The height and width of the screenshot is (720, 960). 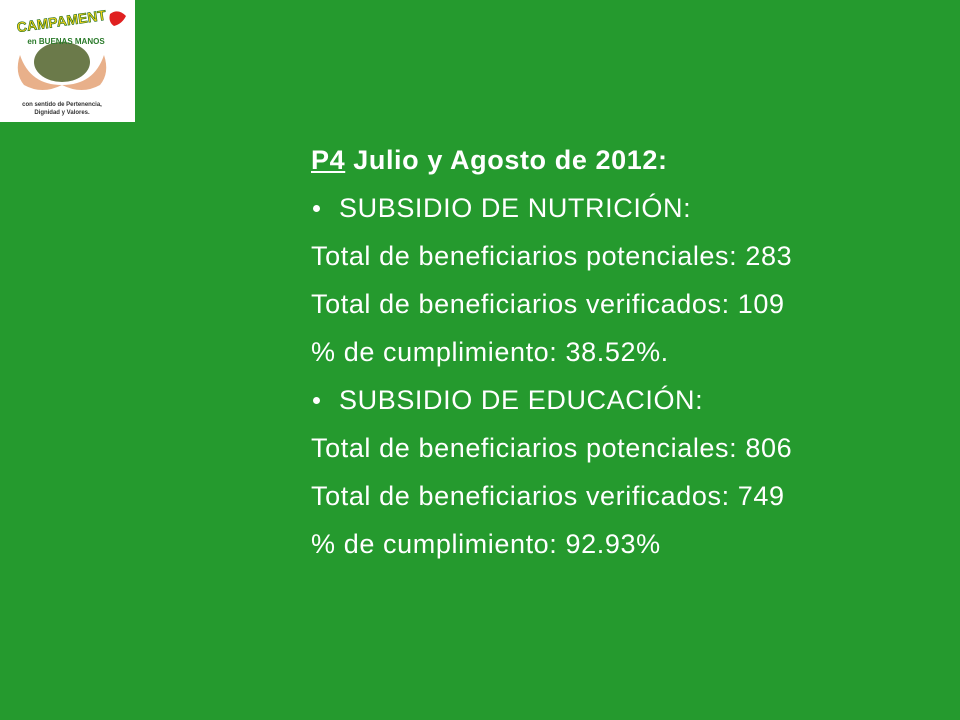 What do you see at coordinates (328, 160) in the screenshot?
I see `heading-code: P4` at bounding box center [328, 160].